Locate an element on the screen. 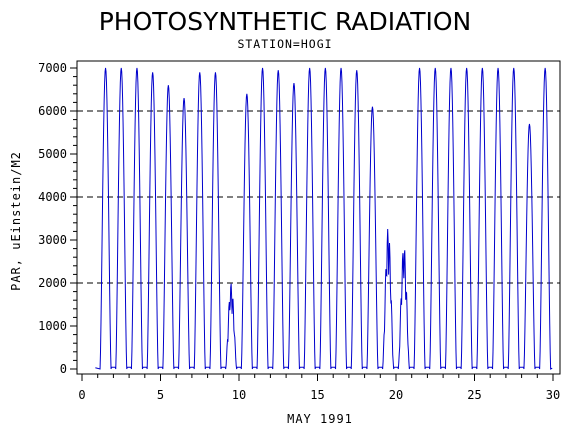 This screenshot has width=570, height=430. y-tick-label: 0 is located at coordinates (63, 369).